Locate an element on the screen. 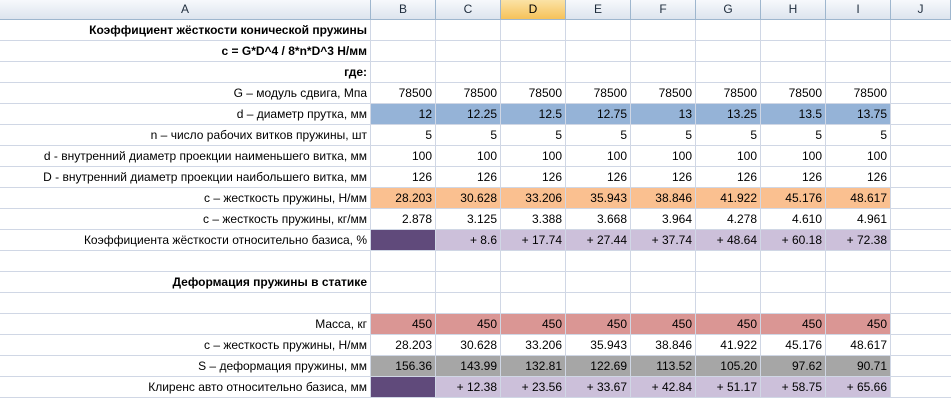 This screenshot has width=951, height=403. cell-i: 90.71 is located at coordinates (858, 366).